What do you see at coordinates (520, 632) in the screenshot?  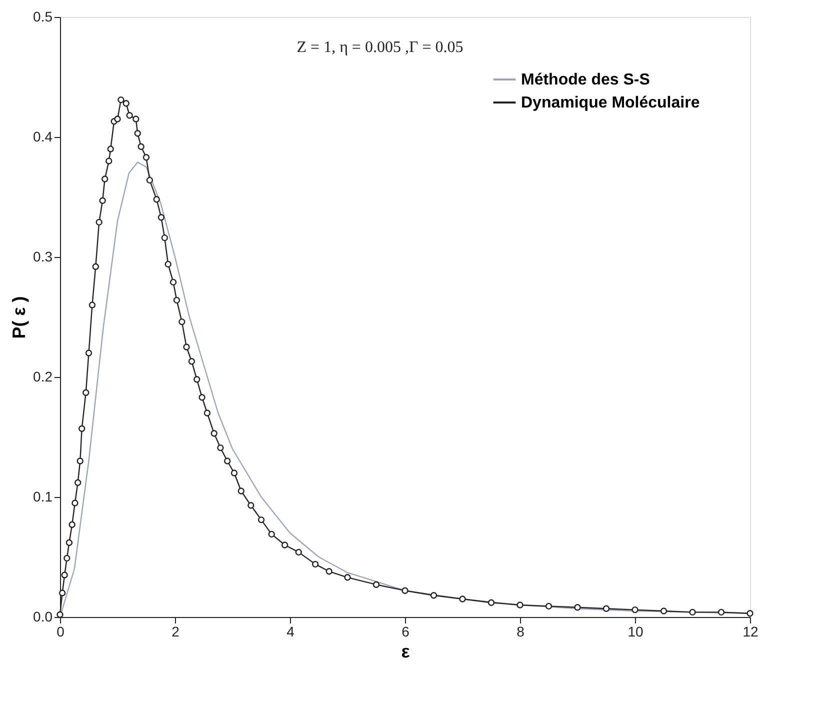 I see `x-tick-label: 8` at bounding box center [520, 632].